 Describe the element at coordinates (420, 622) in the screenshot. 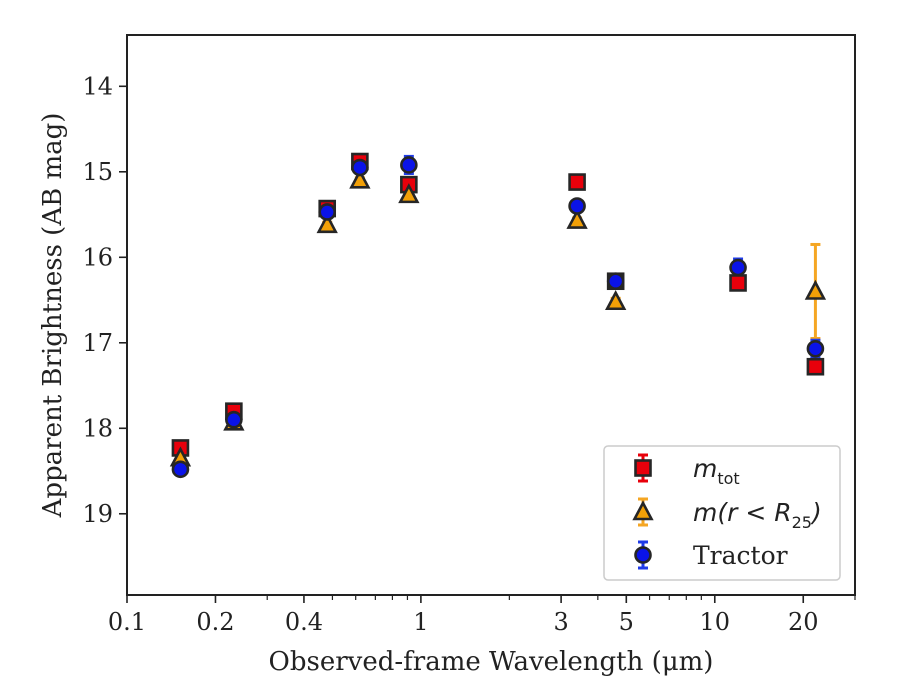

I see `x-tick-label: 1` at that location.